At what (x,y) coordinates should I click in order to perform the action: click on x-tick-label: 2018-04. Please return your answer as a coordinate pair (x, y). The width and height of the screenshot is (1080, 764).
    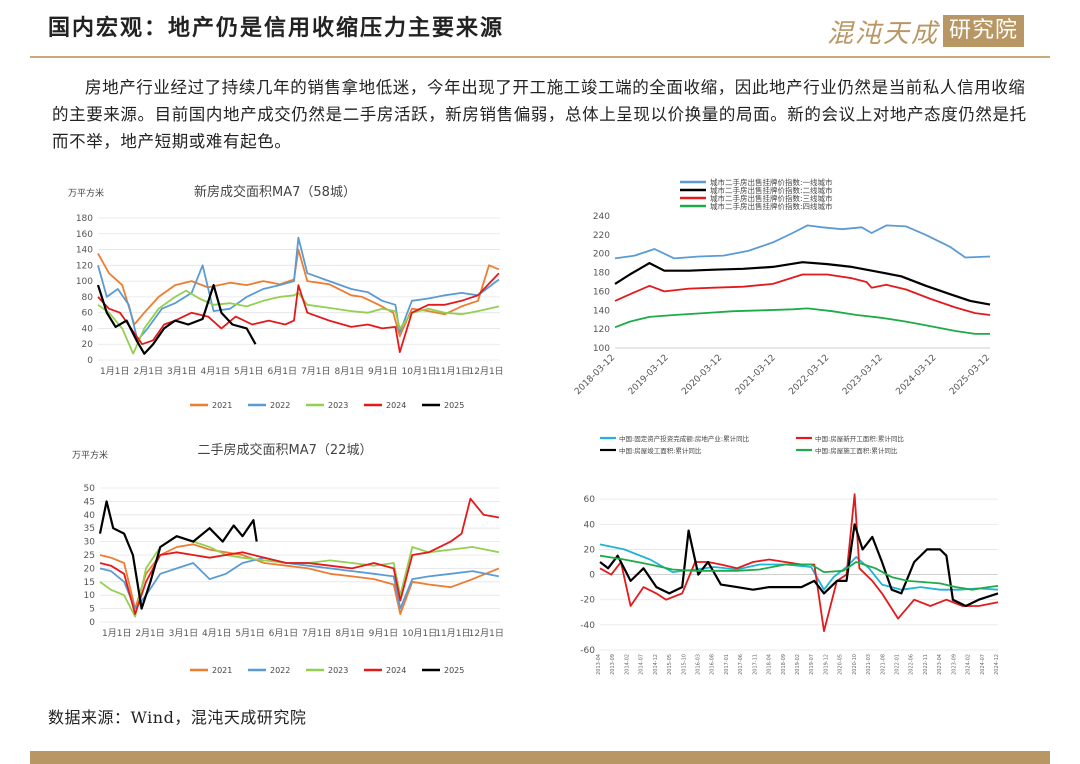
    Looking at the image, I should click on (770, 664).